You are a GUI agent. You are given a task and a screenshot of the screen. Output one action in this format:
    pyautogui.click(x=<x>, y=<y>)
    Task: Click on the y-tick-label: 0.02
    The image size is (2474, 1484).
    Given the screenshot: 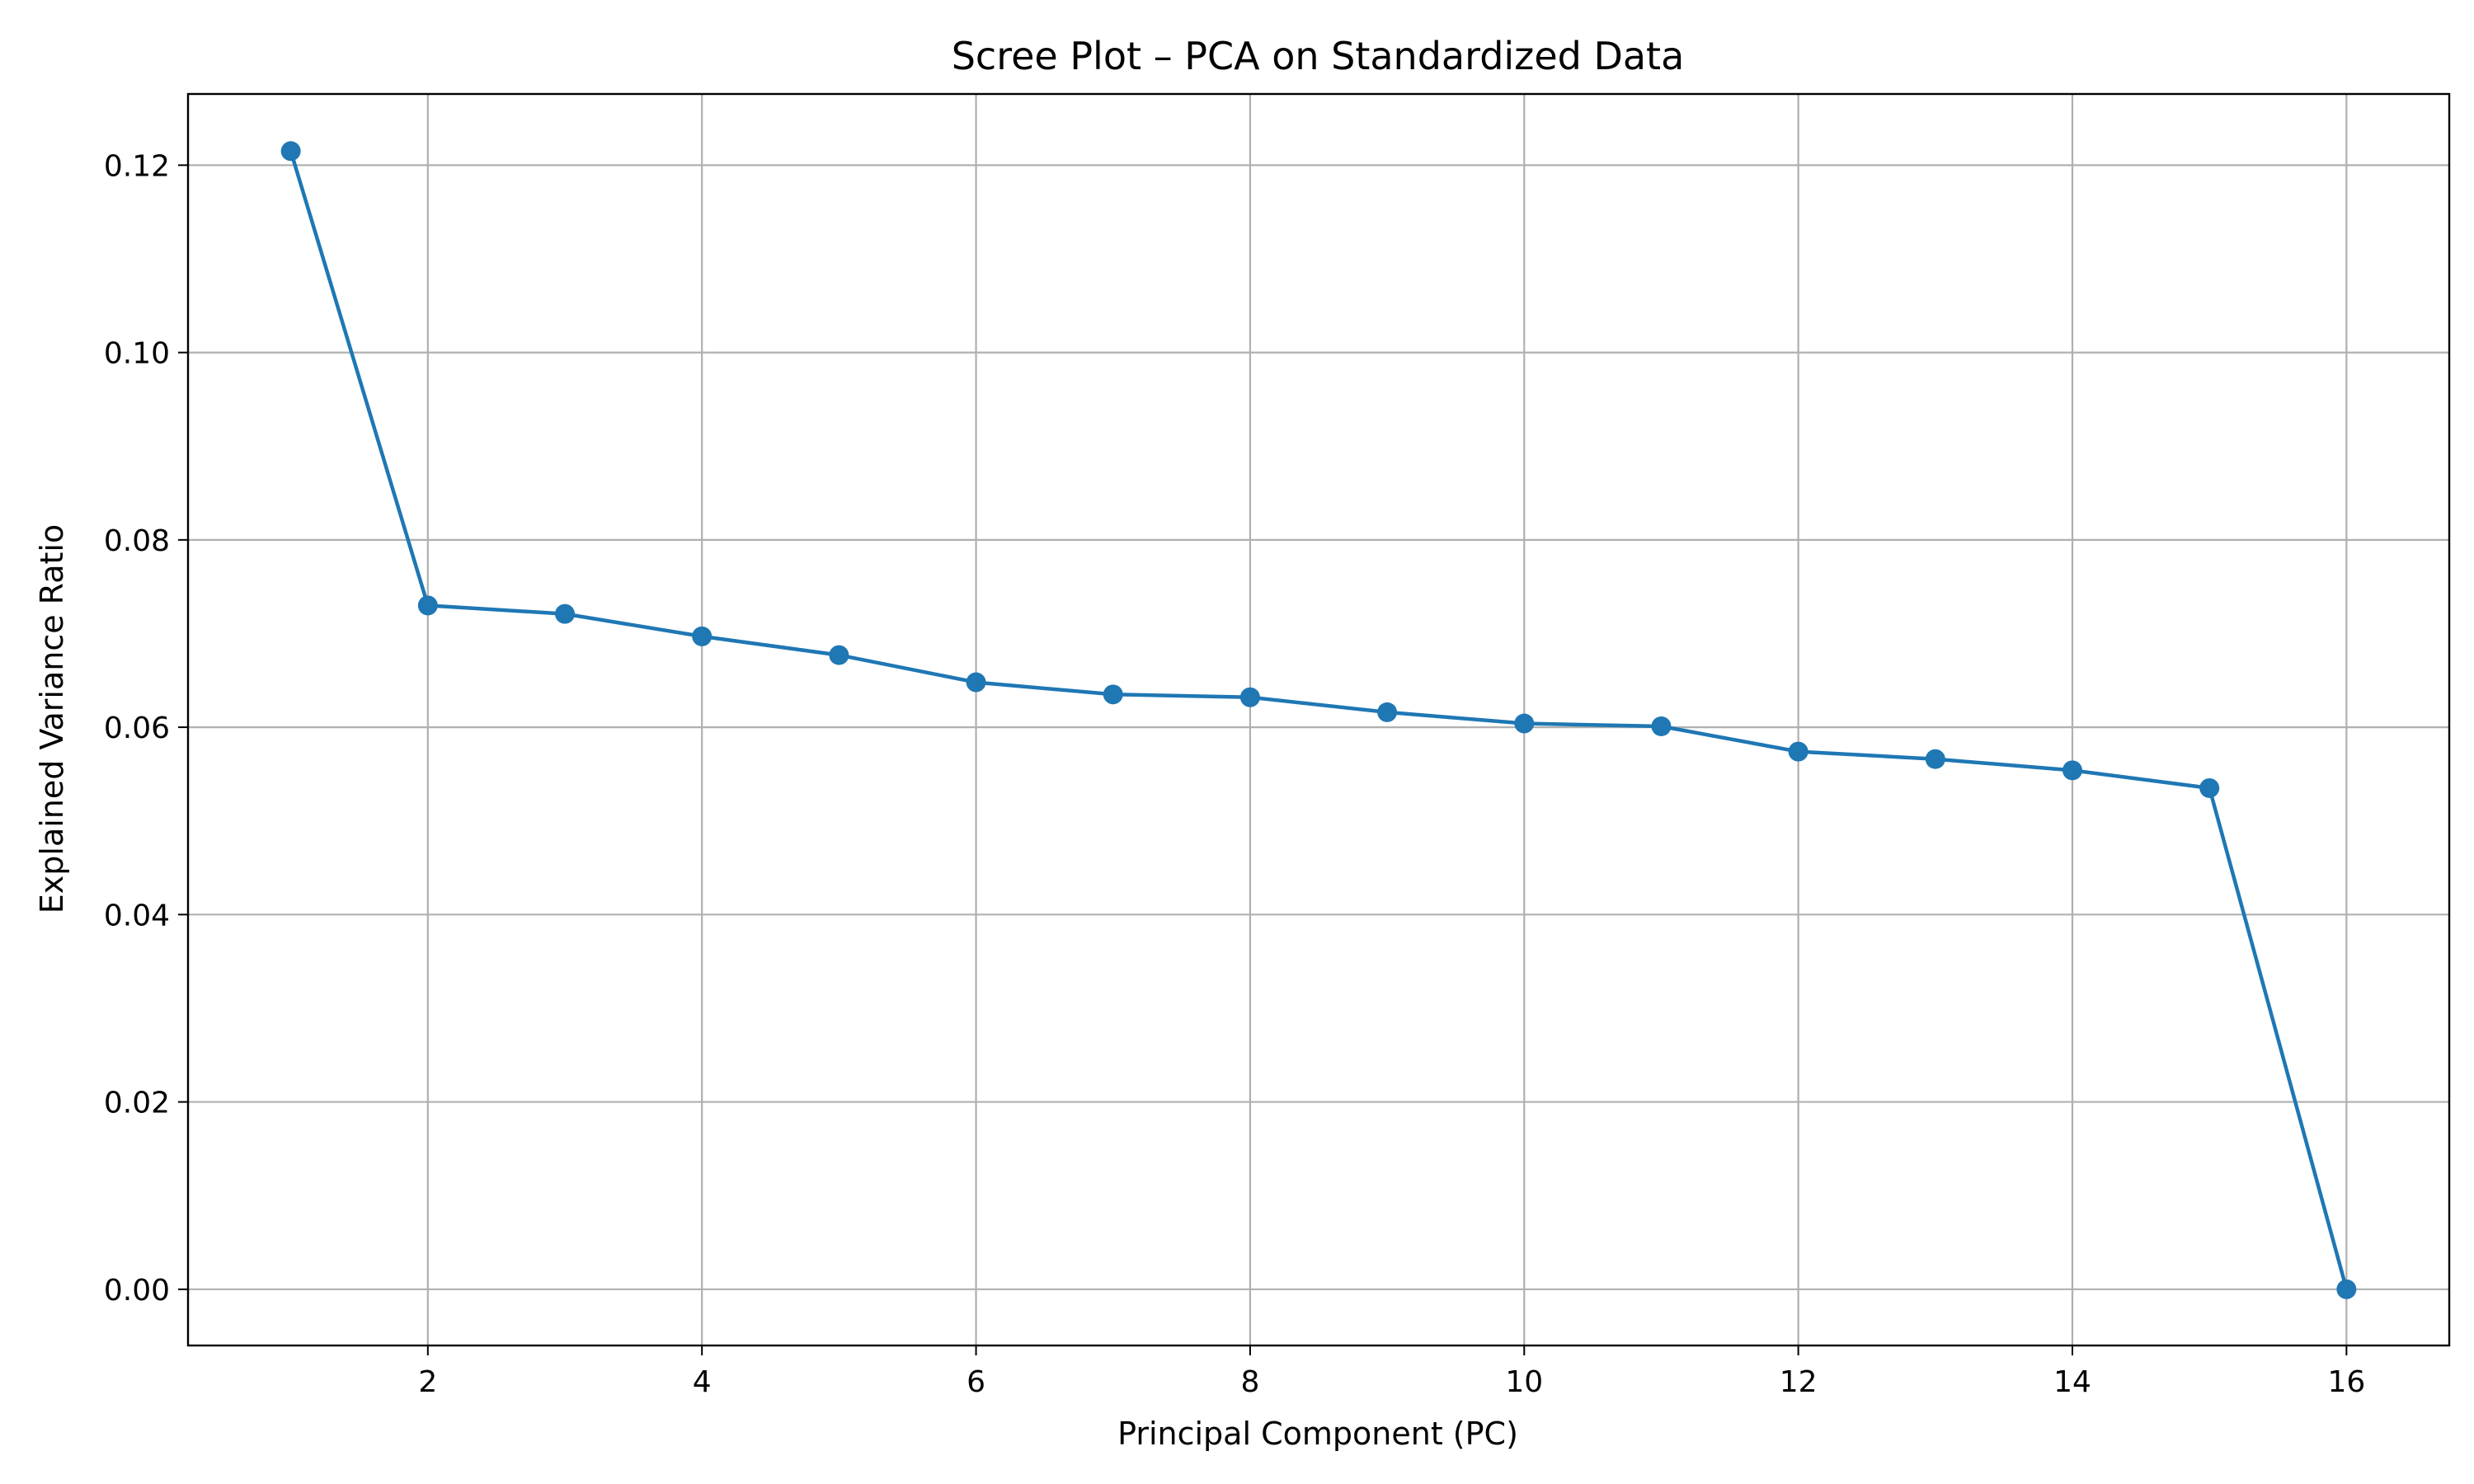 What is the action you would take?
    pyautogui.click(x=137, y=1103)
    